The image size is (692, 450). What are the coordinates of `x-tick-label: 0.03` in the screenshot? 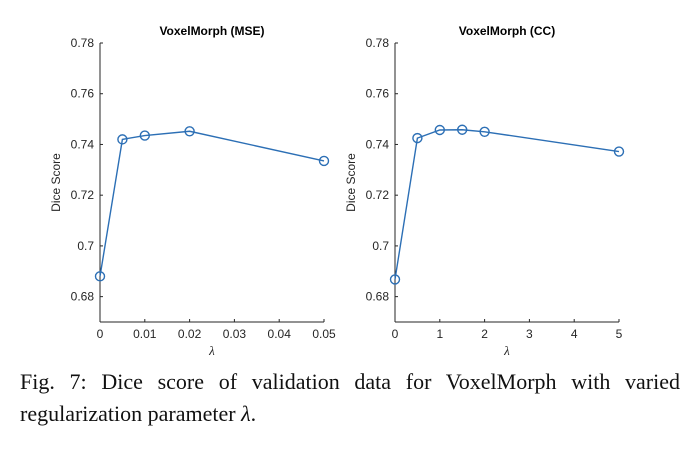 It's located at (235, 334).